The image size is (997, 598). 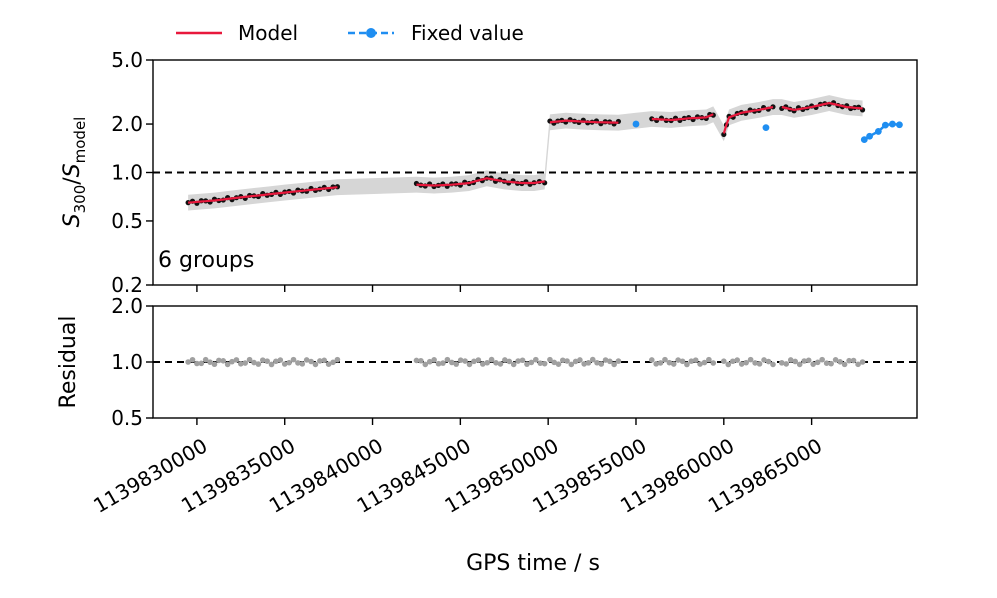 I want to click on y-tick-label: 1.0, so click(x=127, y=173).